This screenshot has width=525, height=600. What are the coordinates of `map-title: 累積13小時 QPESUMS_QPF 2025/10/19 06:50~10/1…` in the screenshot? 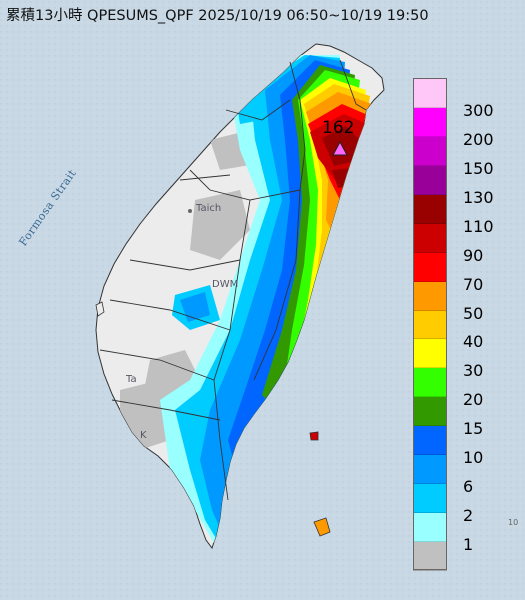 It's located at (217, 16).